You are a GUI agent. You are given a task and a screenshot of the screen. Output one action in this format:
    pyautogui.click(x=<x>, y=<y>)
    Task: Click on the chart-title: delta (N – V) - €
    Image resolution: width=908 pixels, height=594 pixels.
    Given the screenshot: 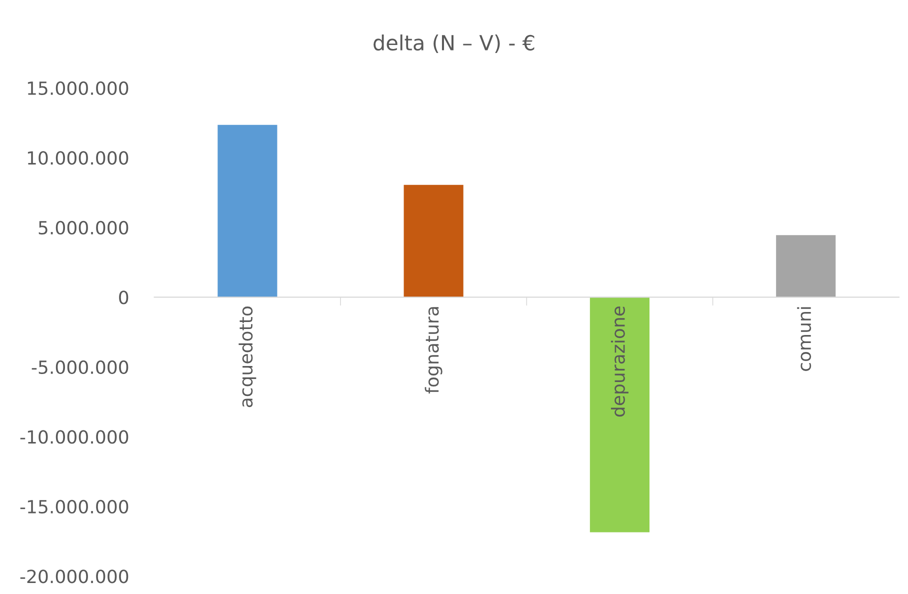 What is the action you would take?
    pyautogui.click(x=454, y=44)
    